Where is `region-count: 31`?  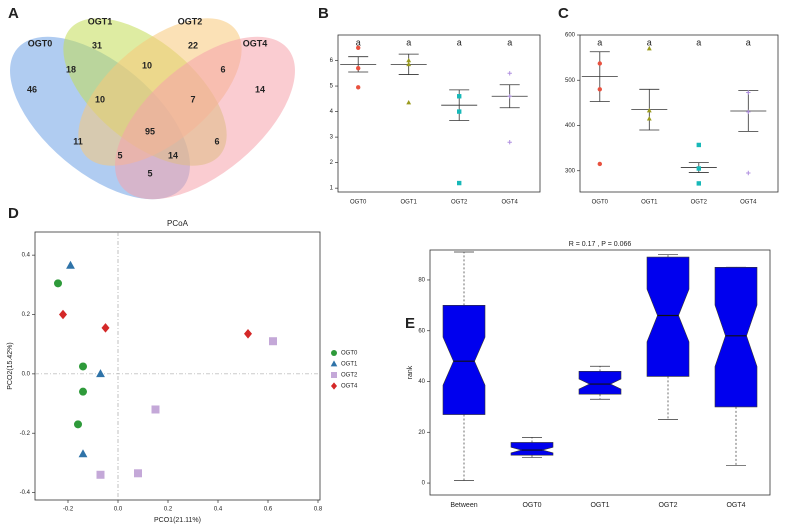
region-count: 31 is located at coordinates (97, 45).